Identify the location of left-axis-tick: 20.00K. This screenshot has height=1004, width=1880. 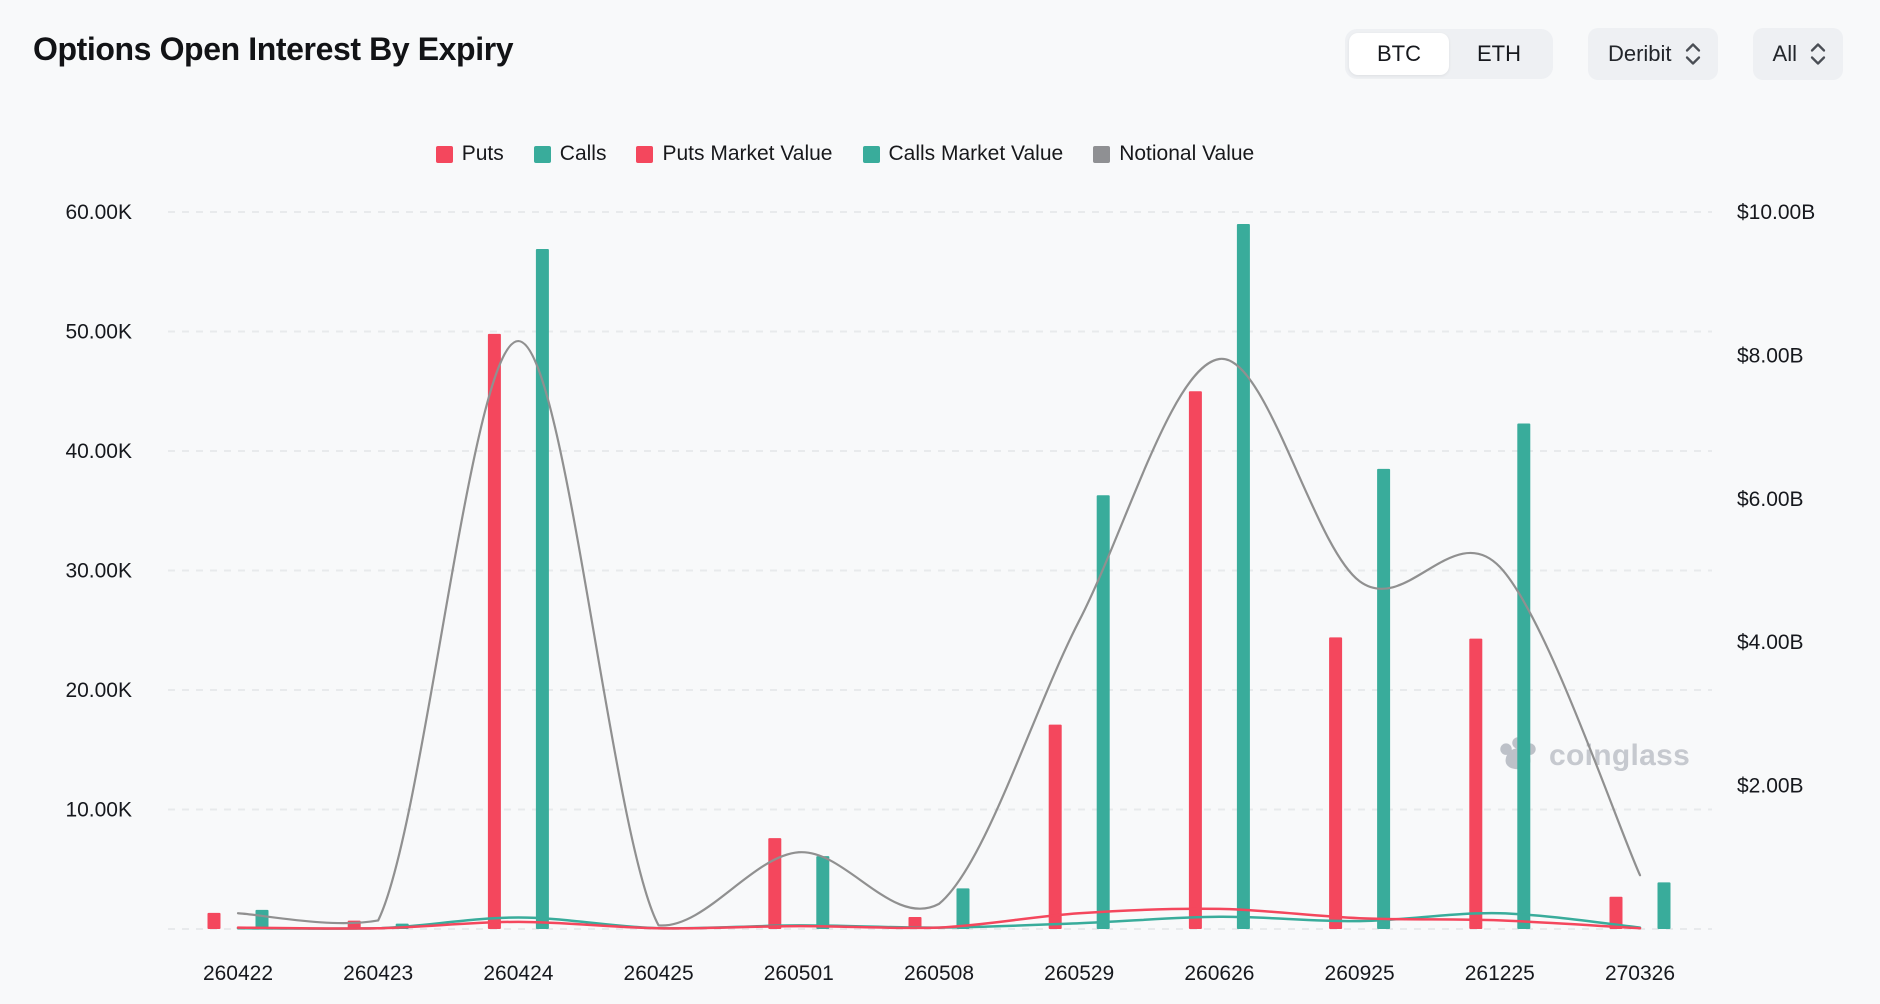
(98, 690).